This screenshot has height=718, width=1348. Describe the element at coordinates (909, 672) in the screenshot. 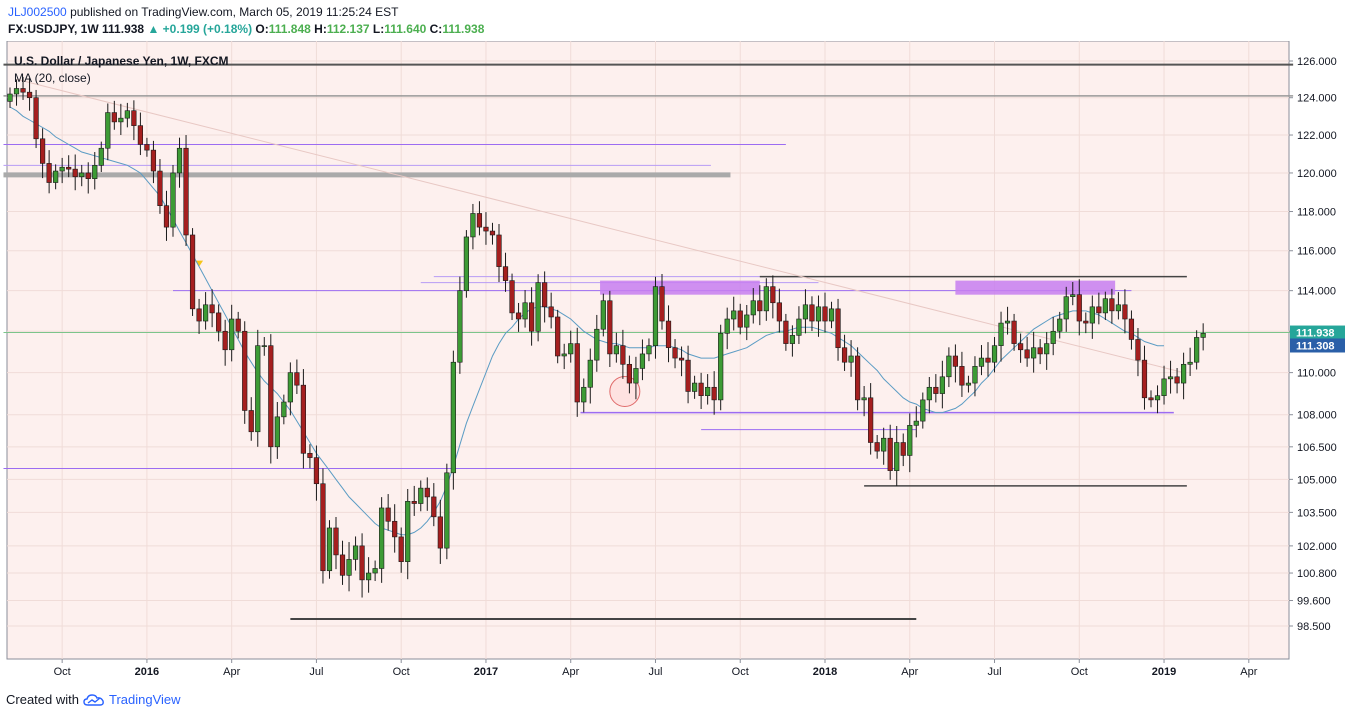

I see `time-tick-label: Apr` at that location.